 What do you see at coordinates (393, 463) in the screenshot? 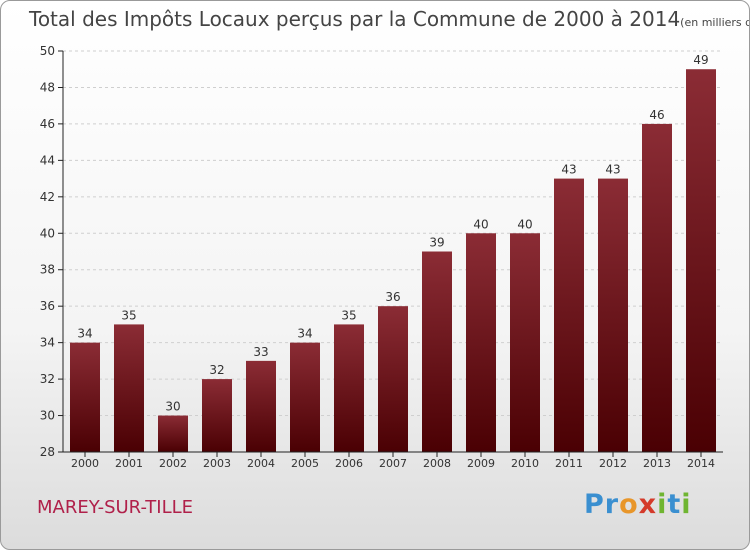
I see `x-tick-label: 2007` at bounding box center [393, 463].